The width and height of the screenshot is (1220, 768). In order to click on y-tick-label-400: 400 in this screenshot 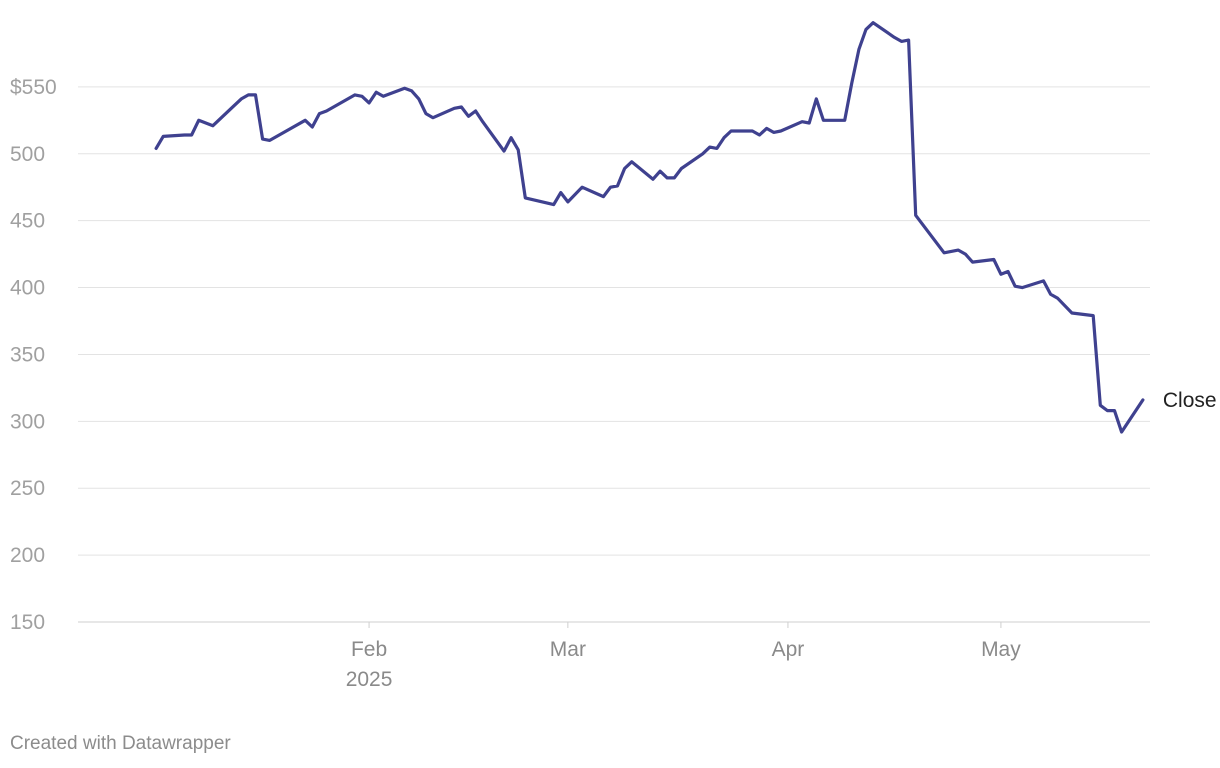, I will do `click(27, 288)`.